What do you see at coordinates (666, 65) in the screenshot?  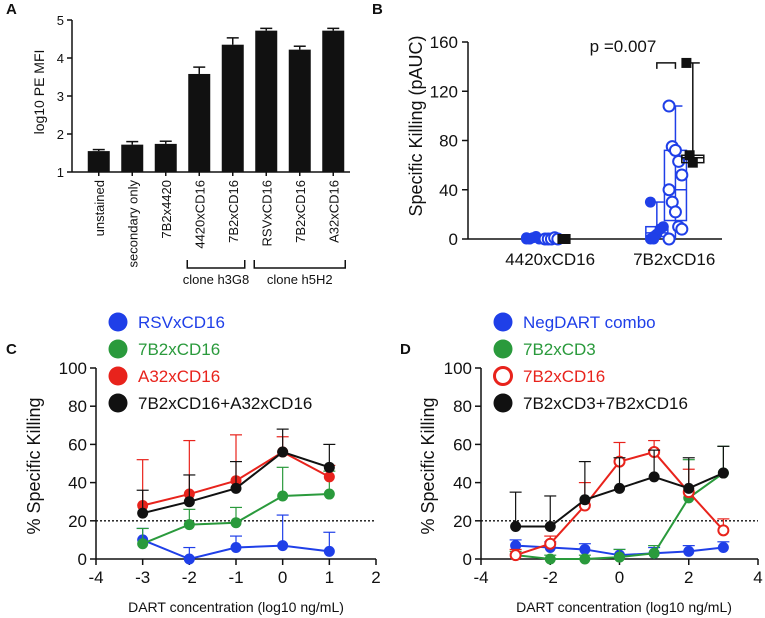 I see `panel-b-significance-bracket` at bounding box center [666, 65].